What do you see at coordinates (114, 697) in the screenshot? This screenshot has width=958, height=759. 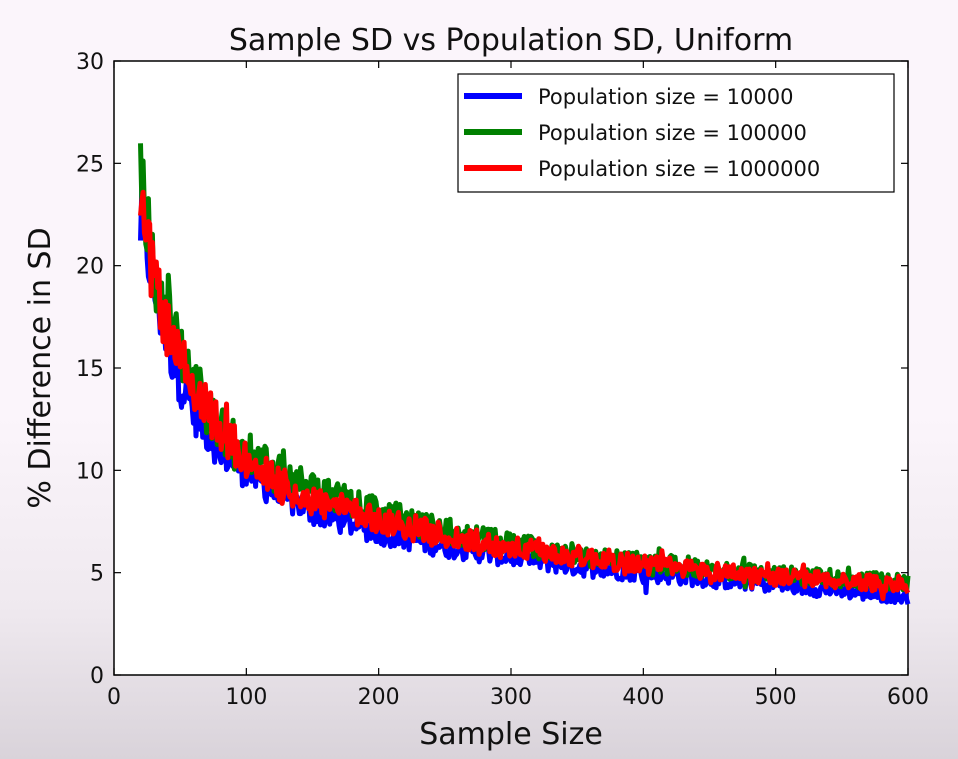 I see `x-tick-label-0: 0` at bounding box center [114, 697].